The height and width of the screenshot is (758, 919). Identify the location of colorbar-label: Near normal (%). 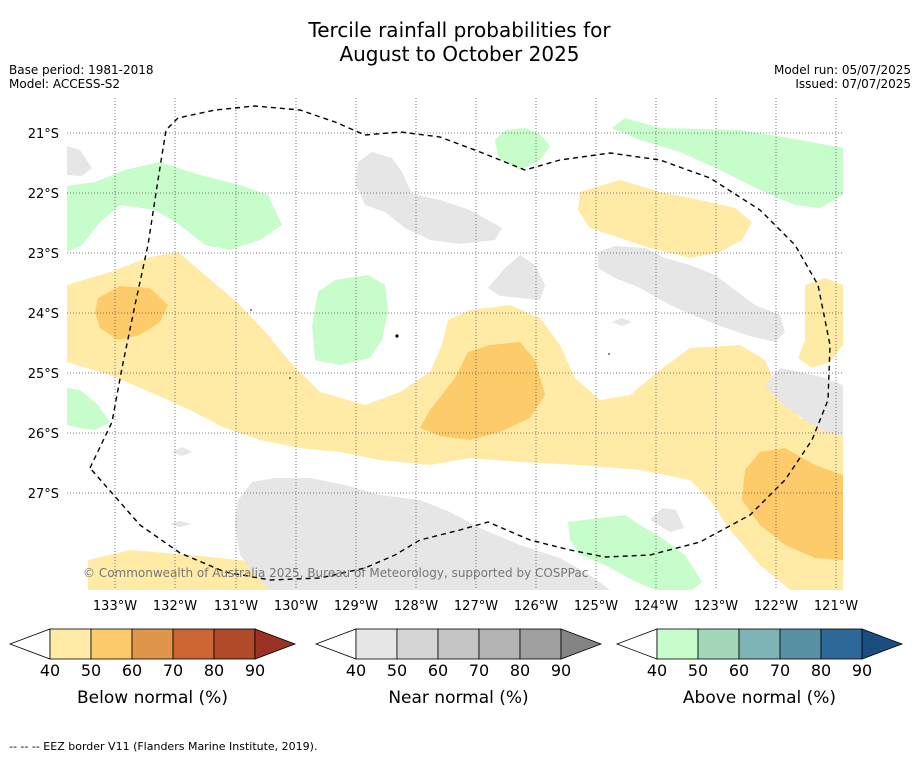
(458, 698).